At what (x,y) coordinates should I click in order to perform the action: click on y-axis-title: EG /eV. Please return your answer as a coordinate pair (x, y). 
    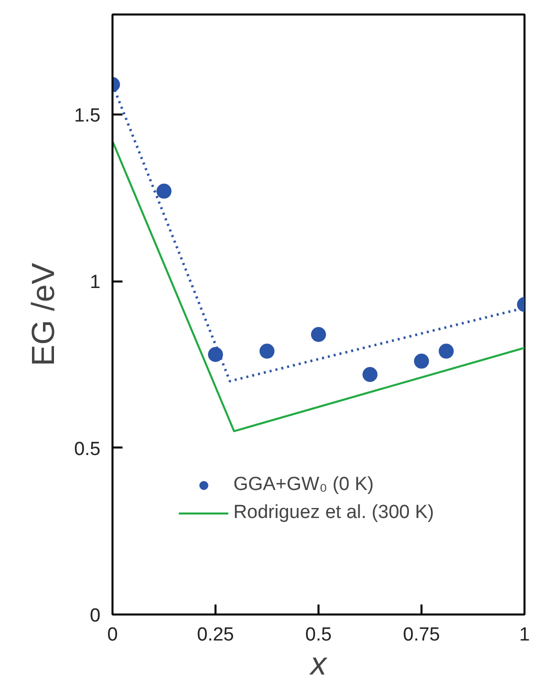
    Looking at the image, I should click on (43, 314).